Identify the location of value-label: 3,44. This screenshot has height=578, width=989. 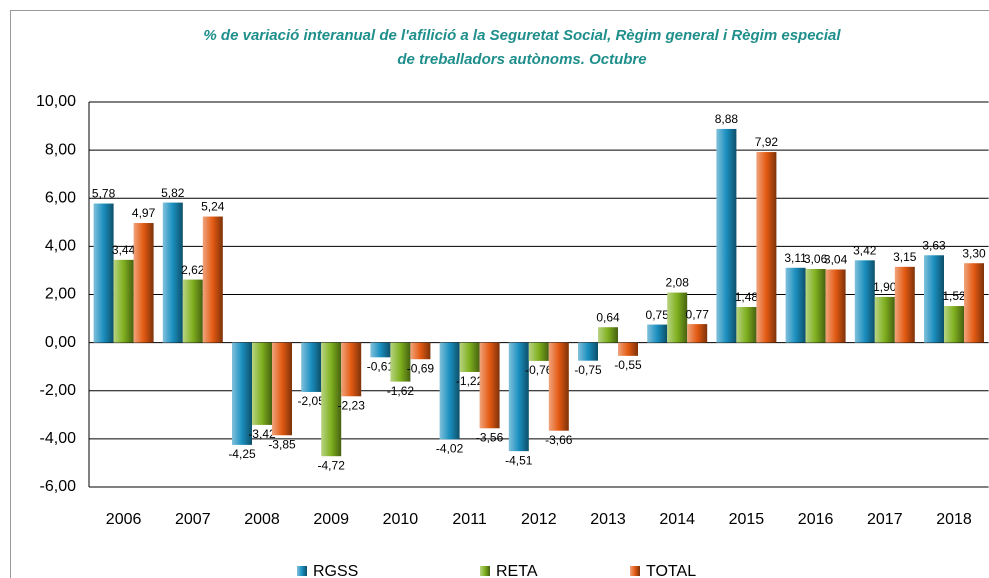
(124, 250).